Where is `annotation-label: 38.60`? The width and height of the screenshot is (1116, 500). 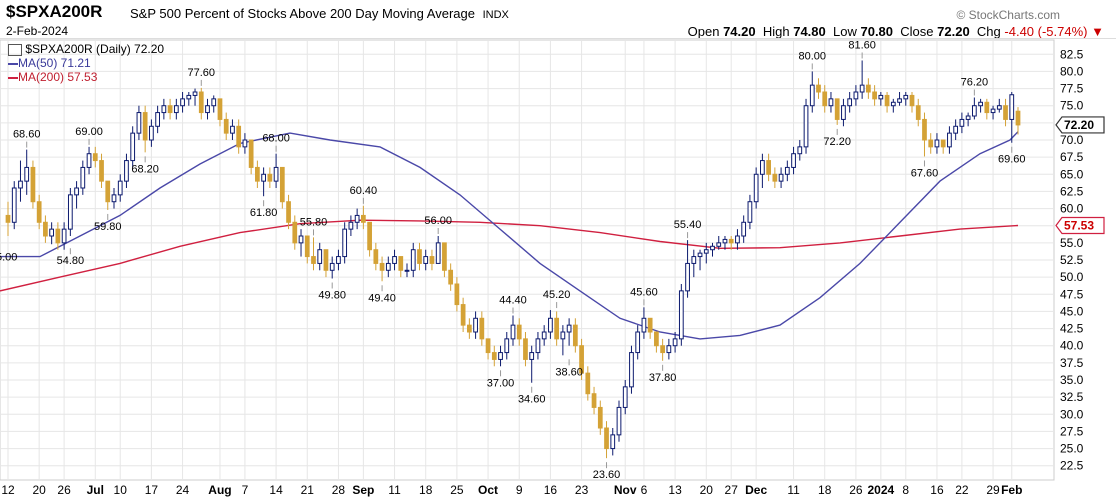 annotation-label: 38.60 is located at coordinates (569, 372).